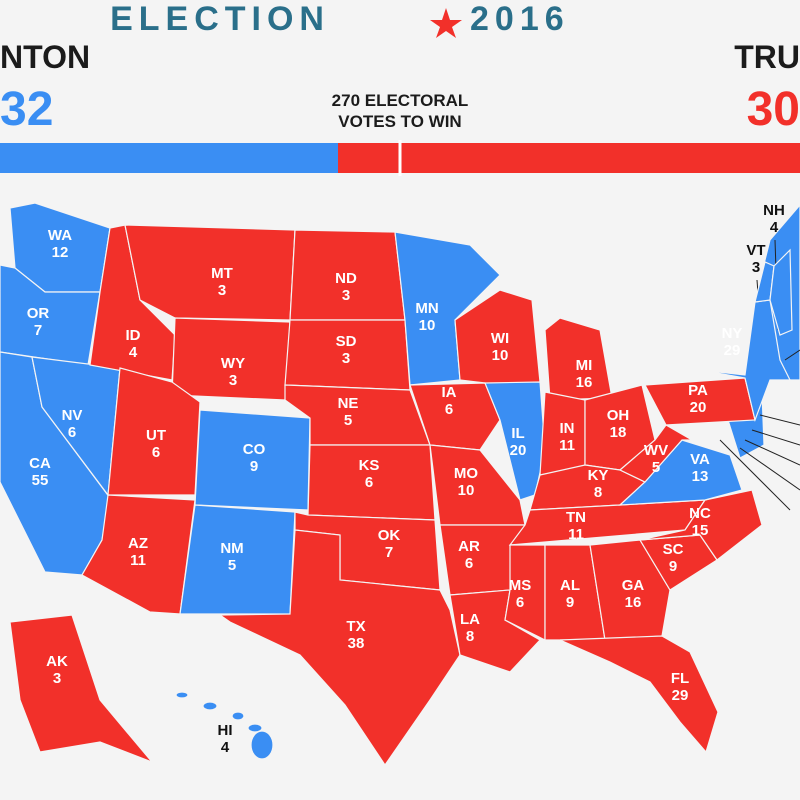  What do you see at coordinates (389, 535) in the screenshot?
I see `state-abbr: OK` at bounding box center [389, 535].